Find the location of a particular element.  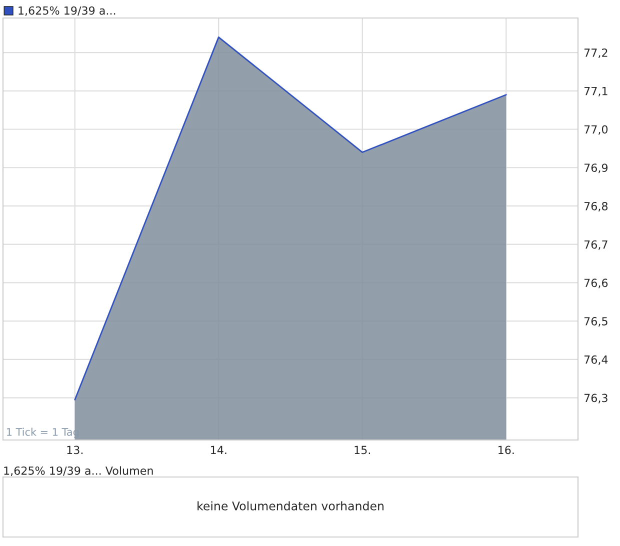

y-tick-label: 76,3 is located at coordinates (596, 399).